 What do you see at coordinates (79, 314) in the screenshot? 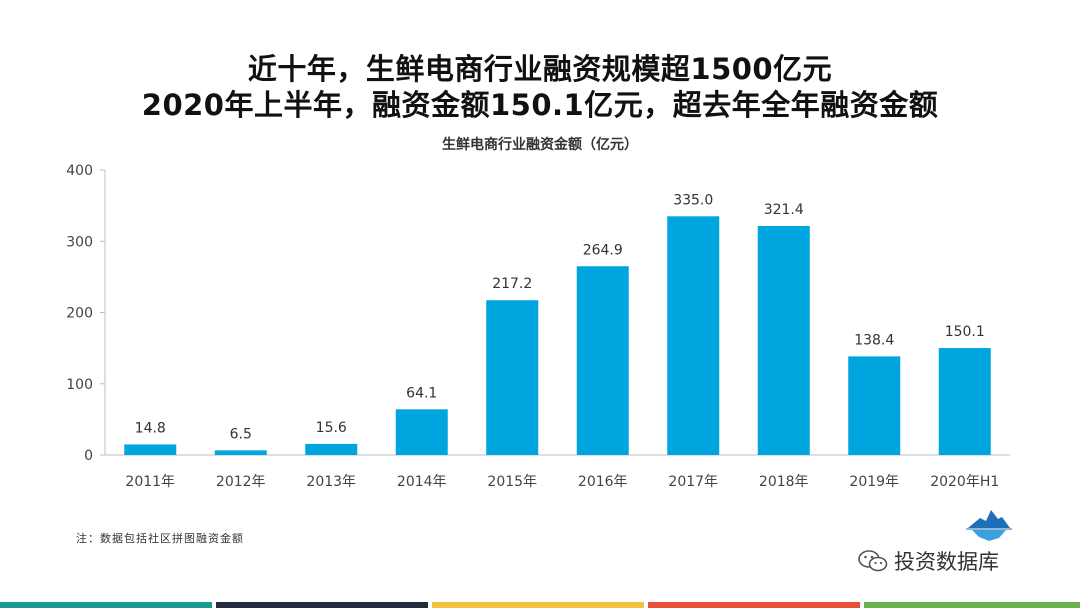
I see `y-tick-label: 200` at bounding box center [79, 314].